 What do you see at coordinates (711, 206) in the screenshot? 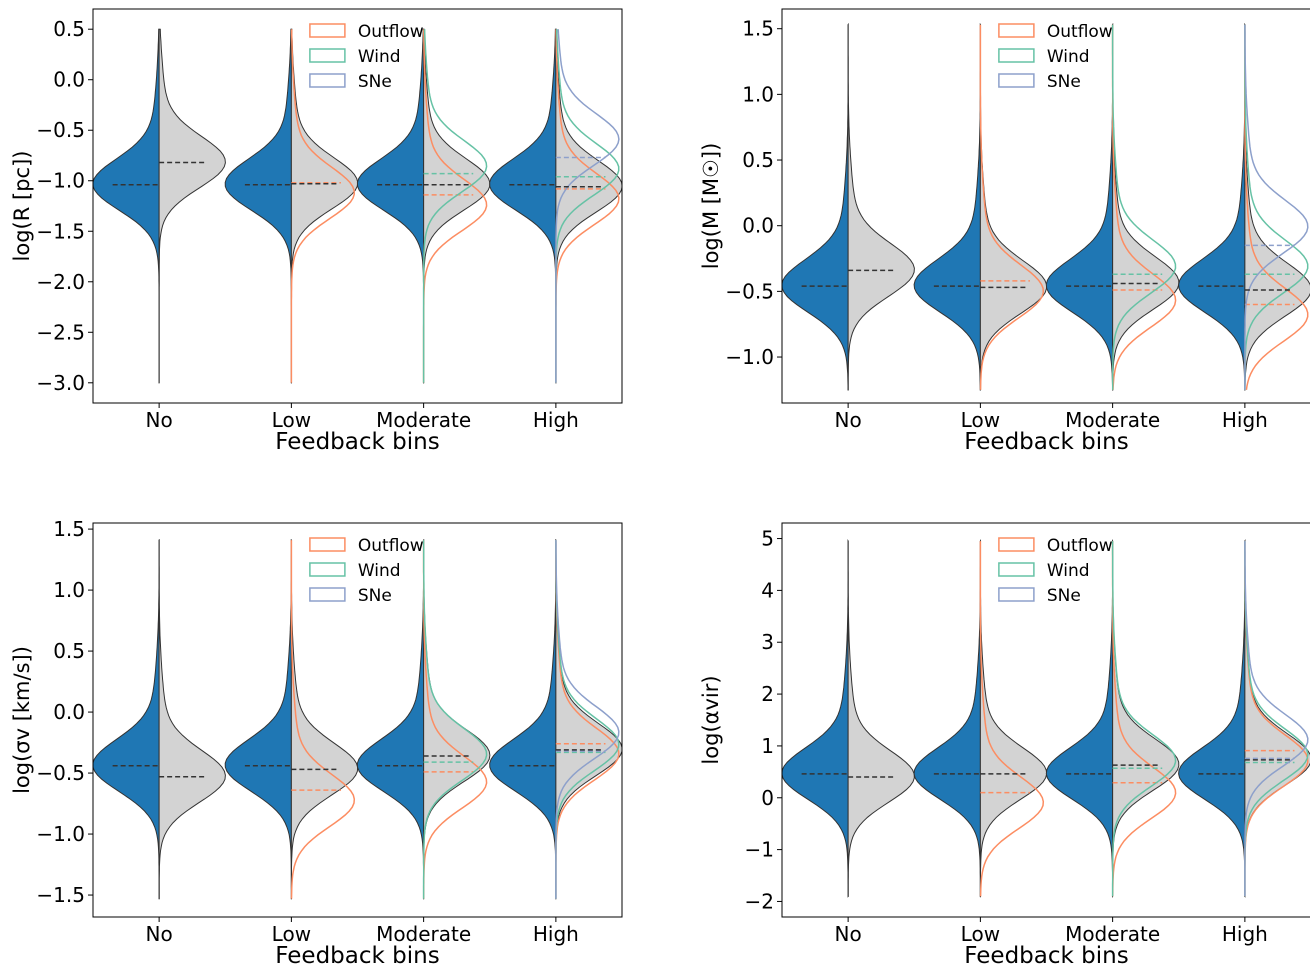
I see `y-axis-label: log(M [M☉])` at bounding box center [711, 206].